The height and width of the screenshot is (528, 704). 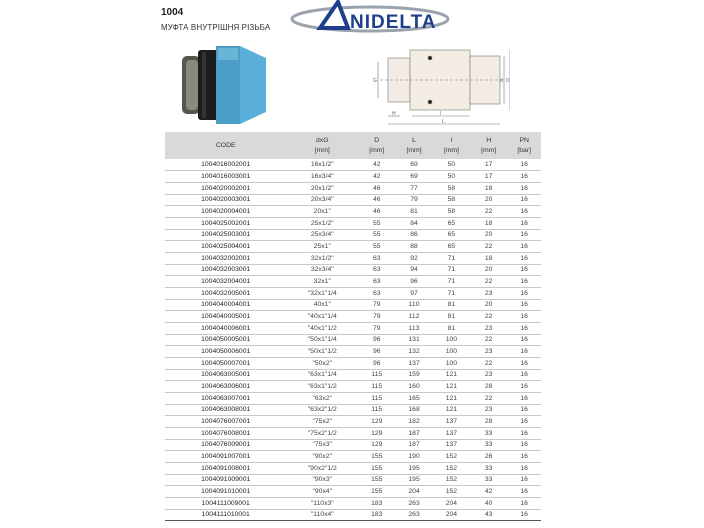 I want to click on table-cell: 28, so click(x=489, y=386).